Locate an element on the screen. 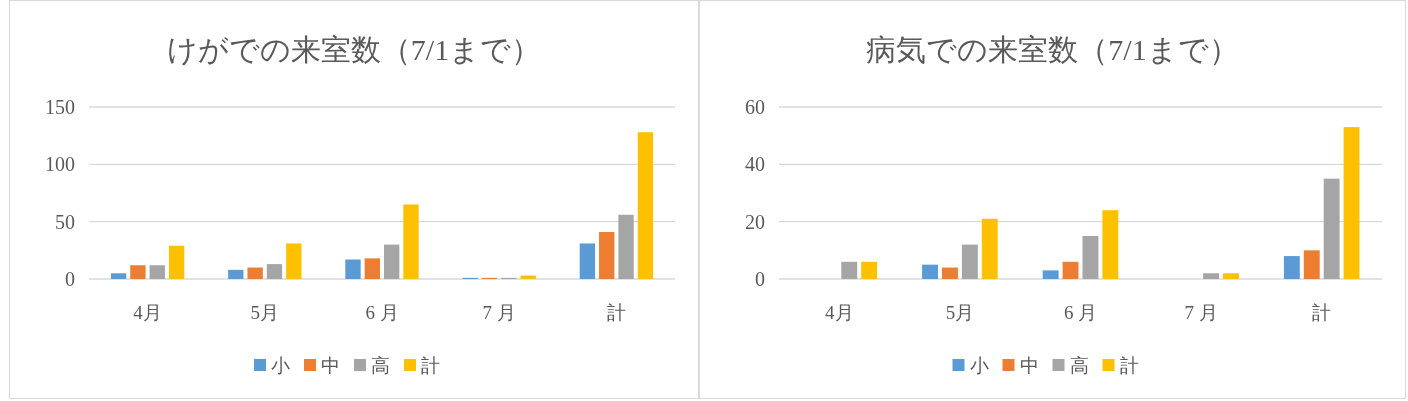 The image size is (1408, 401). chart-title: 病気での来室数（7/1まで） is located at coordinates (1052, 49).